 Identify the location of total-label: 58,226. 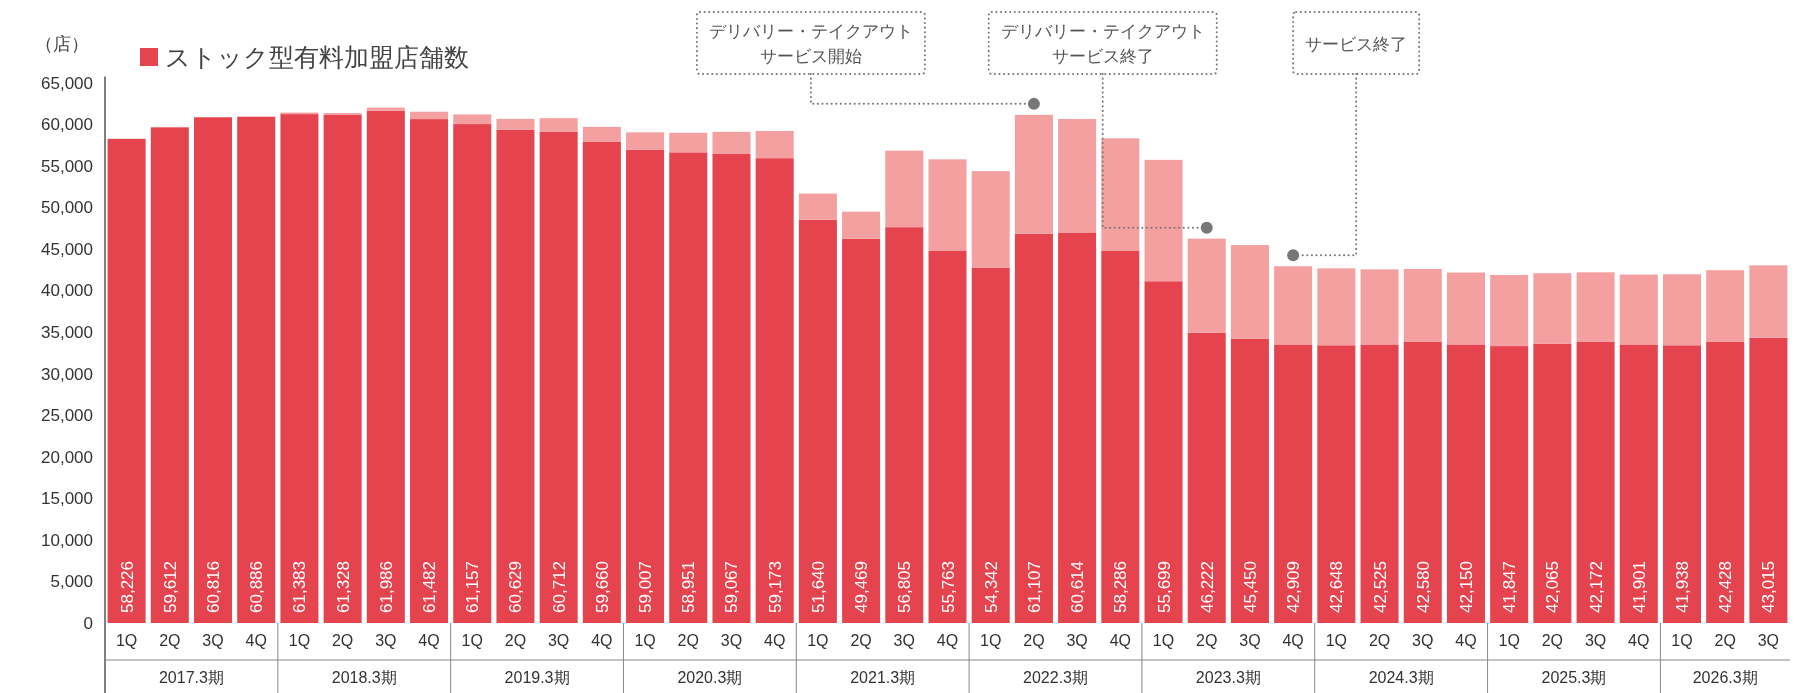
(127, 587).